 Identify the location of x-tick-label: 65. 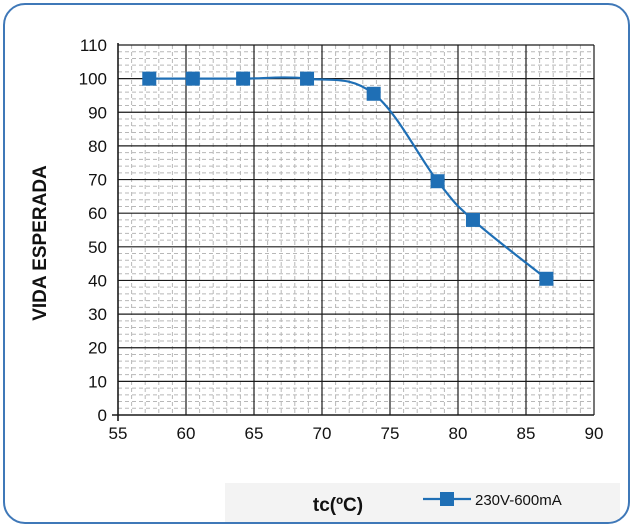
(254, 433).